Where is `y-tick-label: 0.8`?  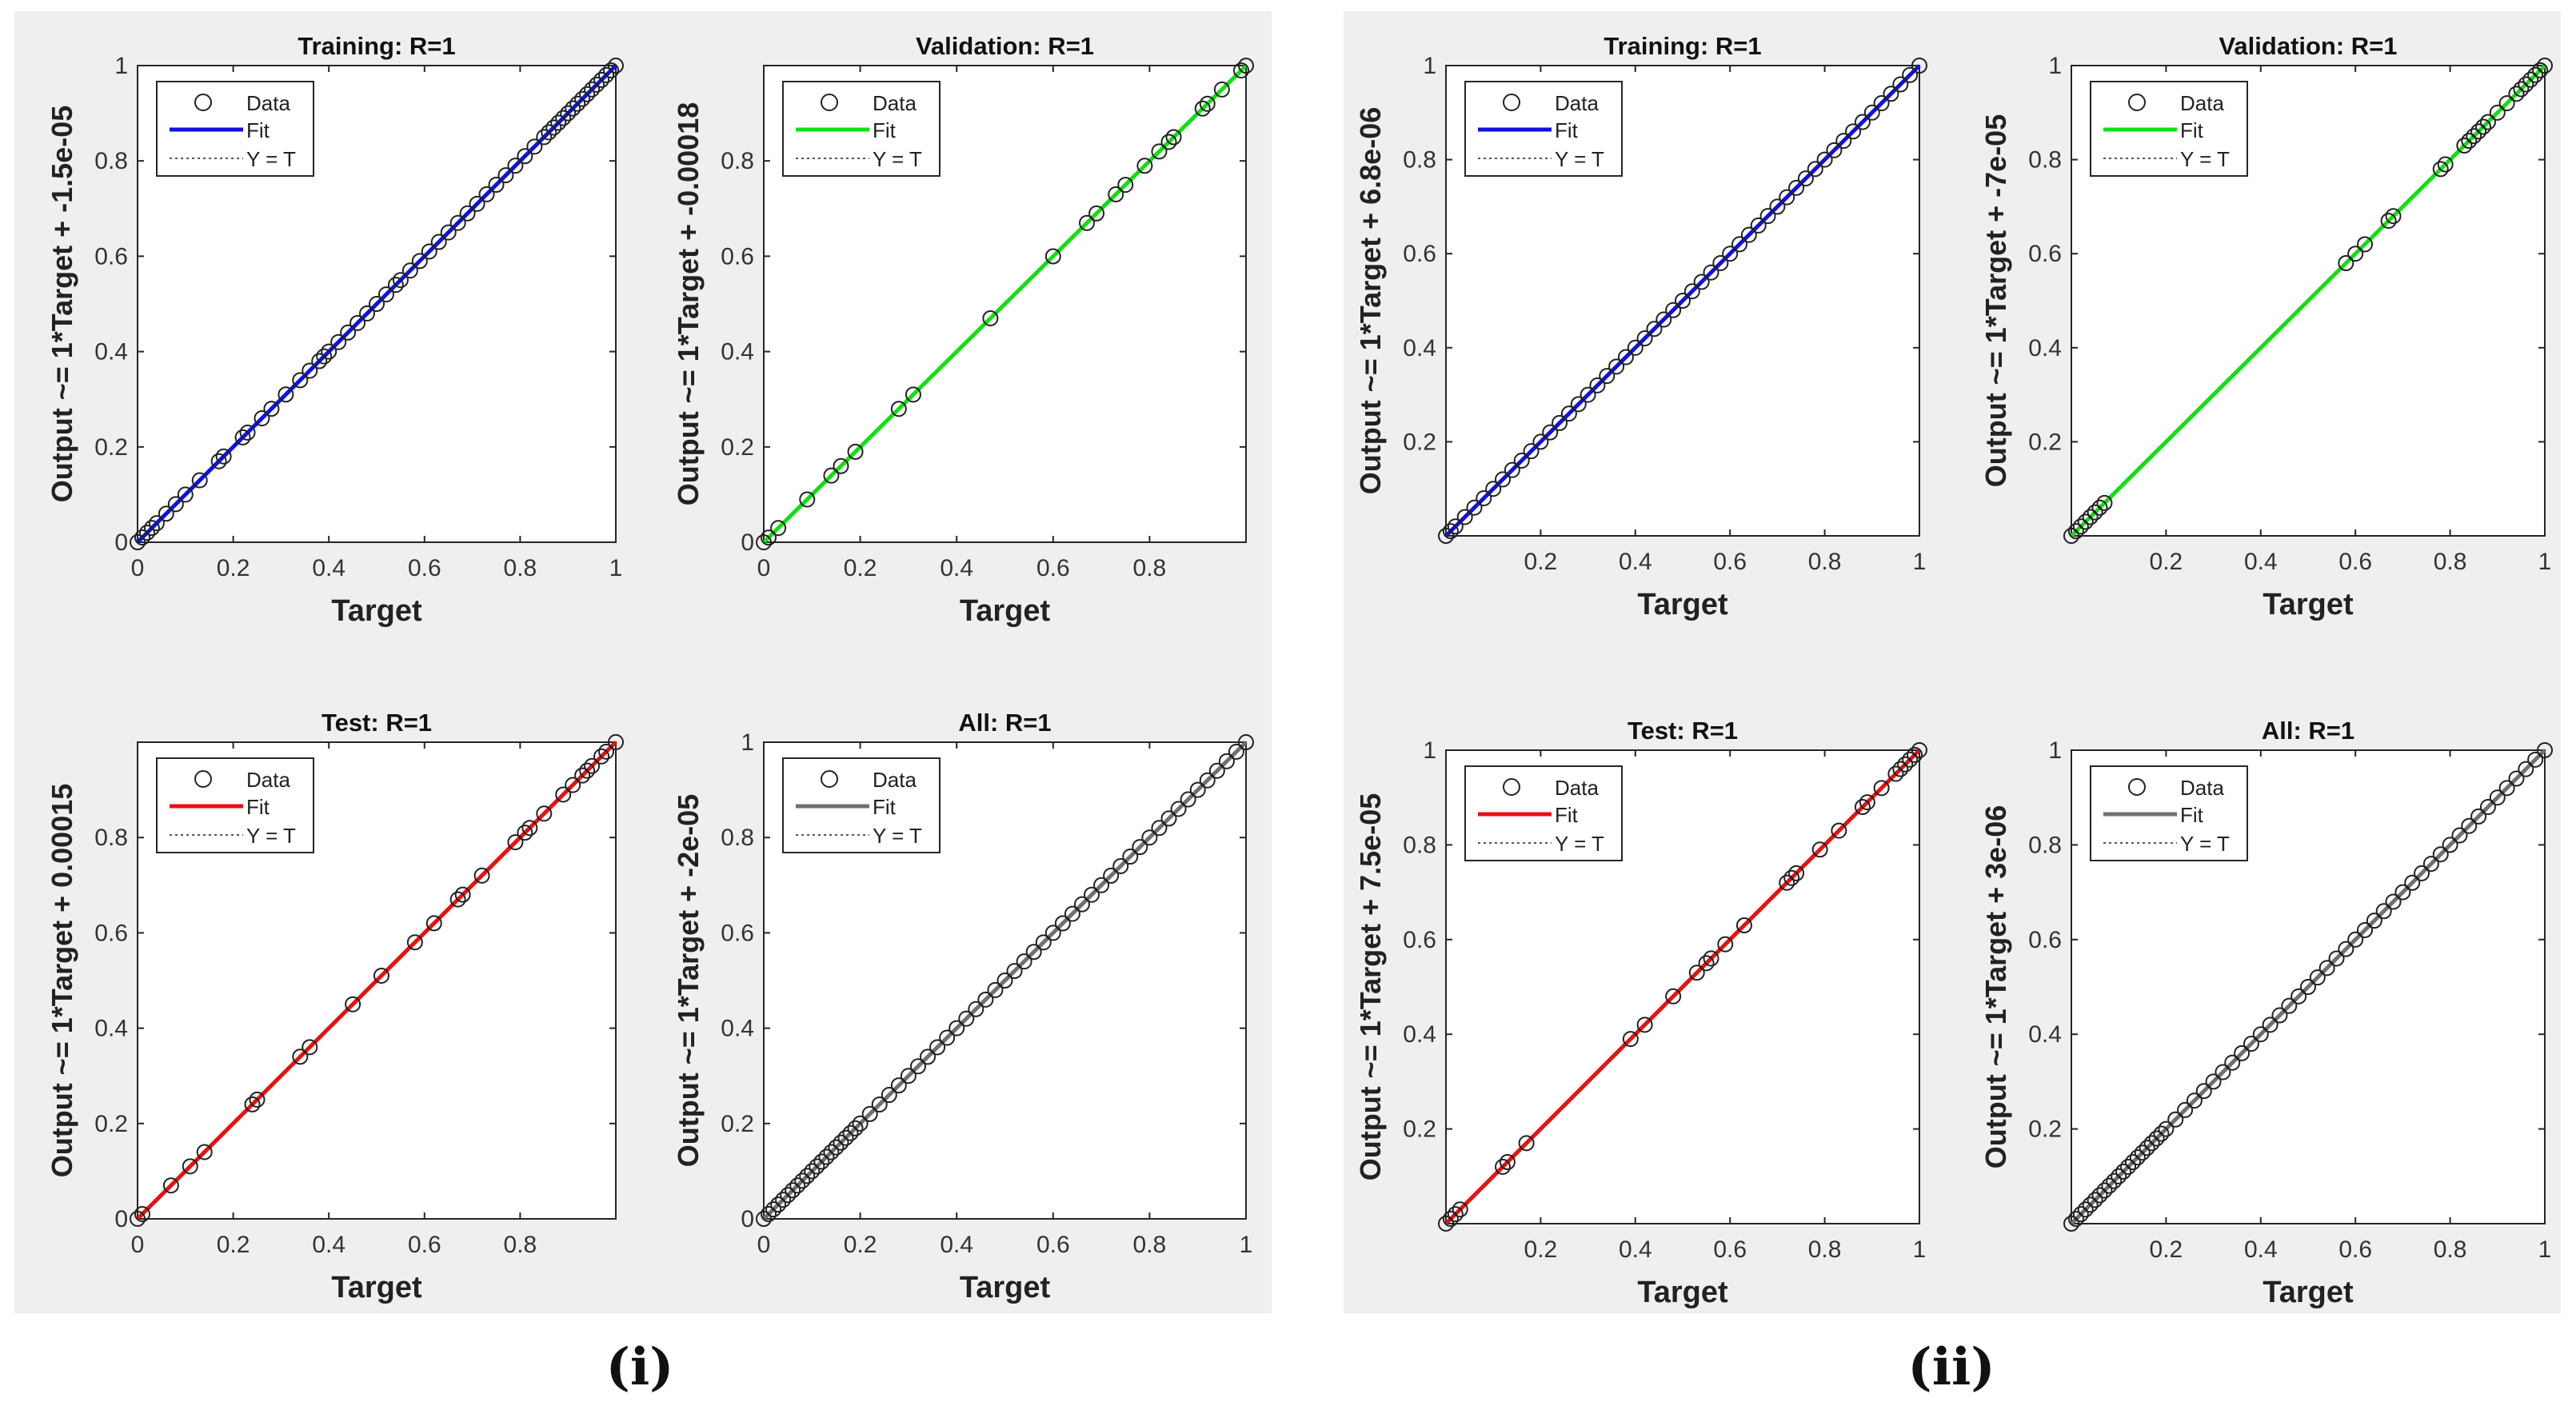
y-tick-label: 0.8 is located at coordinates (738, 838).